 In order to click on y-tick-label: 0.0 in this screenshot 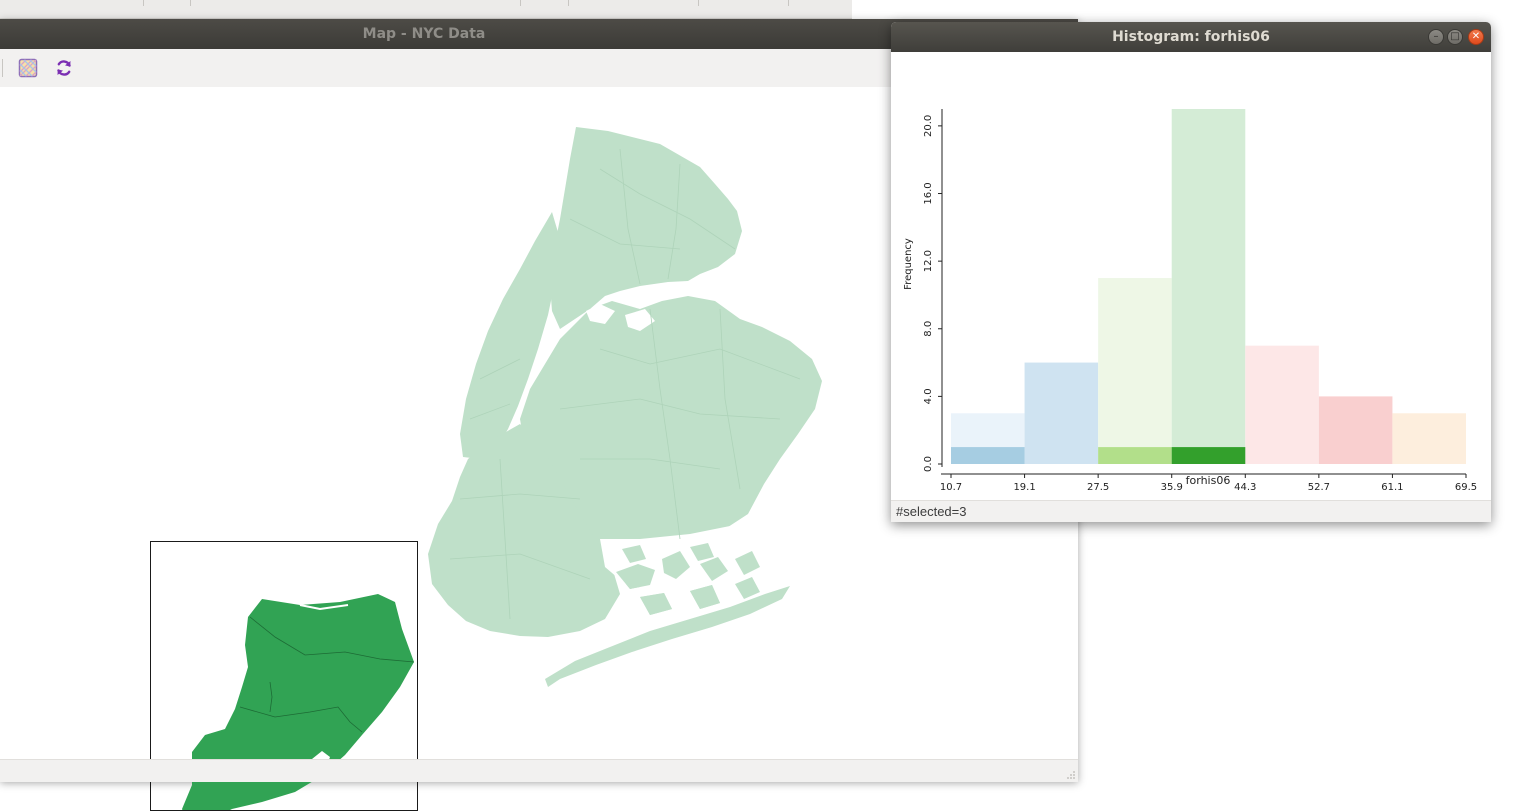, I will do `click(928, 464)`.